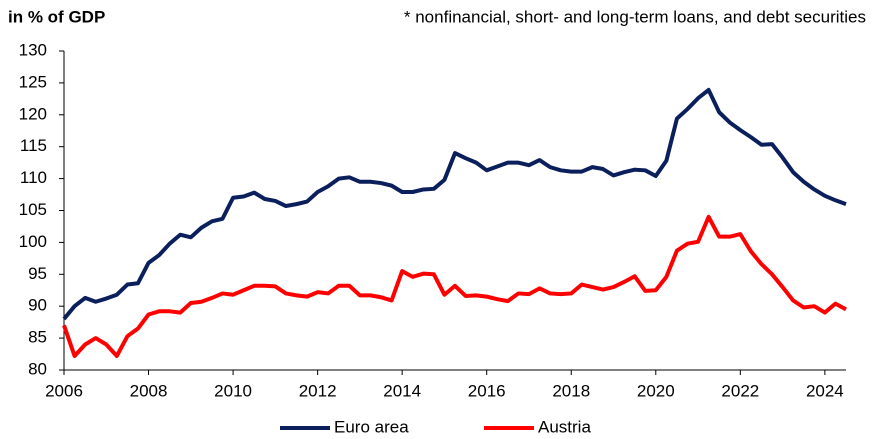 This screenshot has height=439, width=874. I want to click on y-tick-label: 95, so click(37, 273).